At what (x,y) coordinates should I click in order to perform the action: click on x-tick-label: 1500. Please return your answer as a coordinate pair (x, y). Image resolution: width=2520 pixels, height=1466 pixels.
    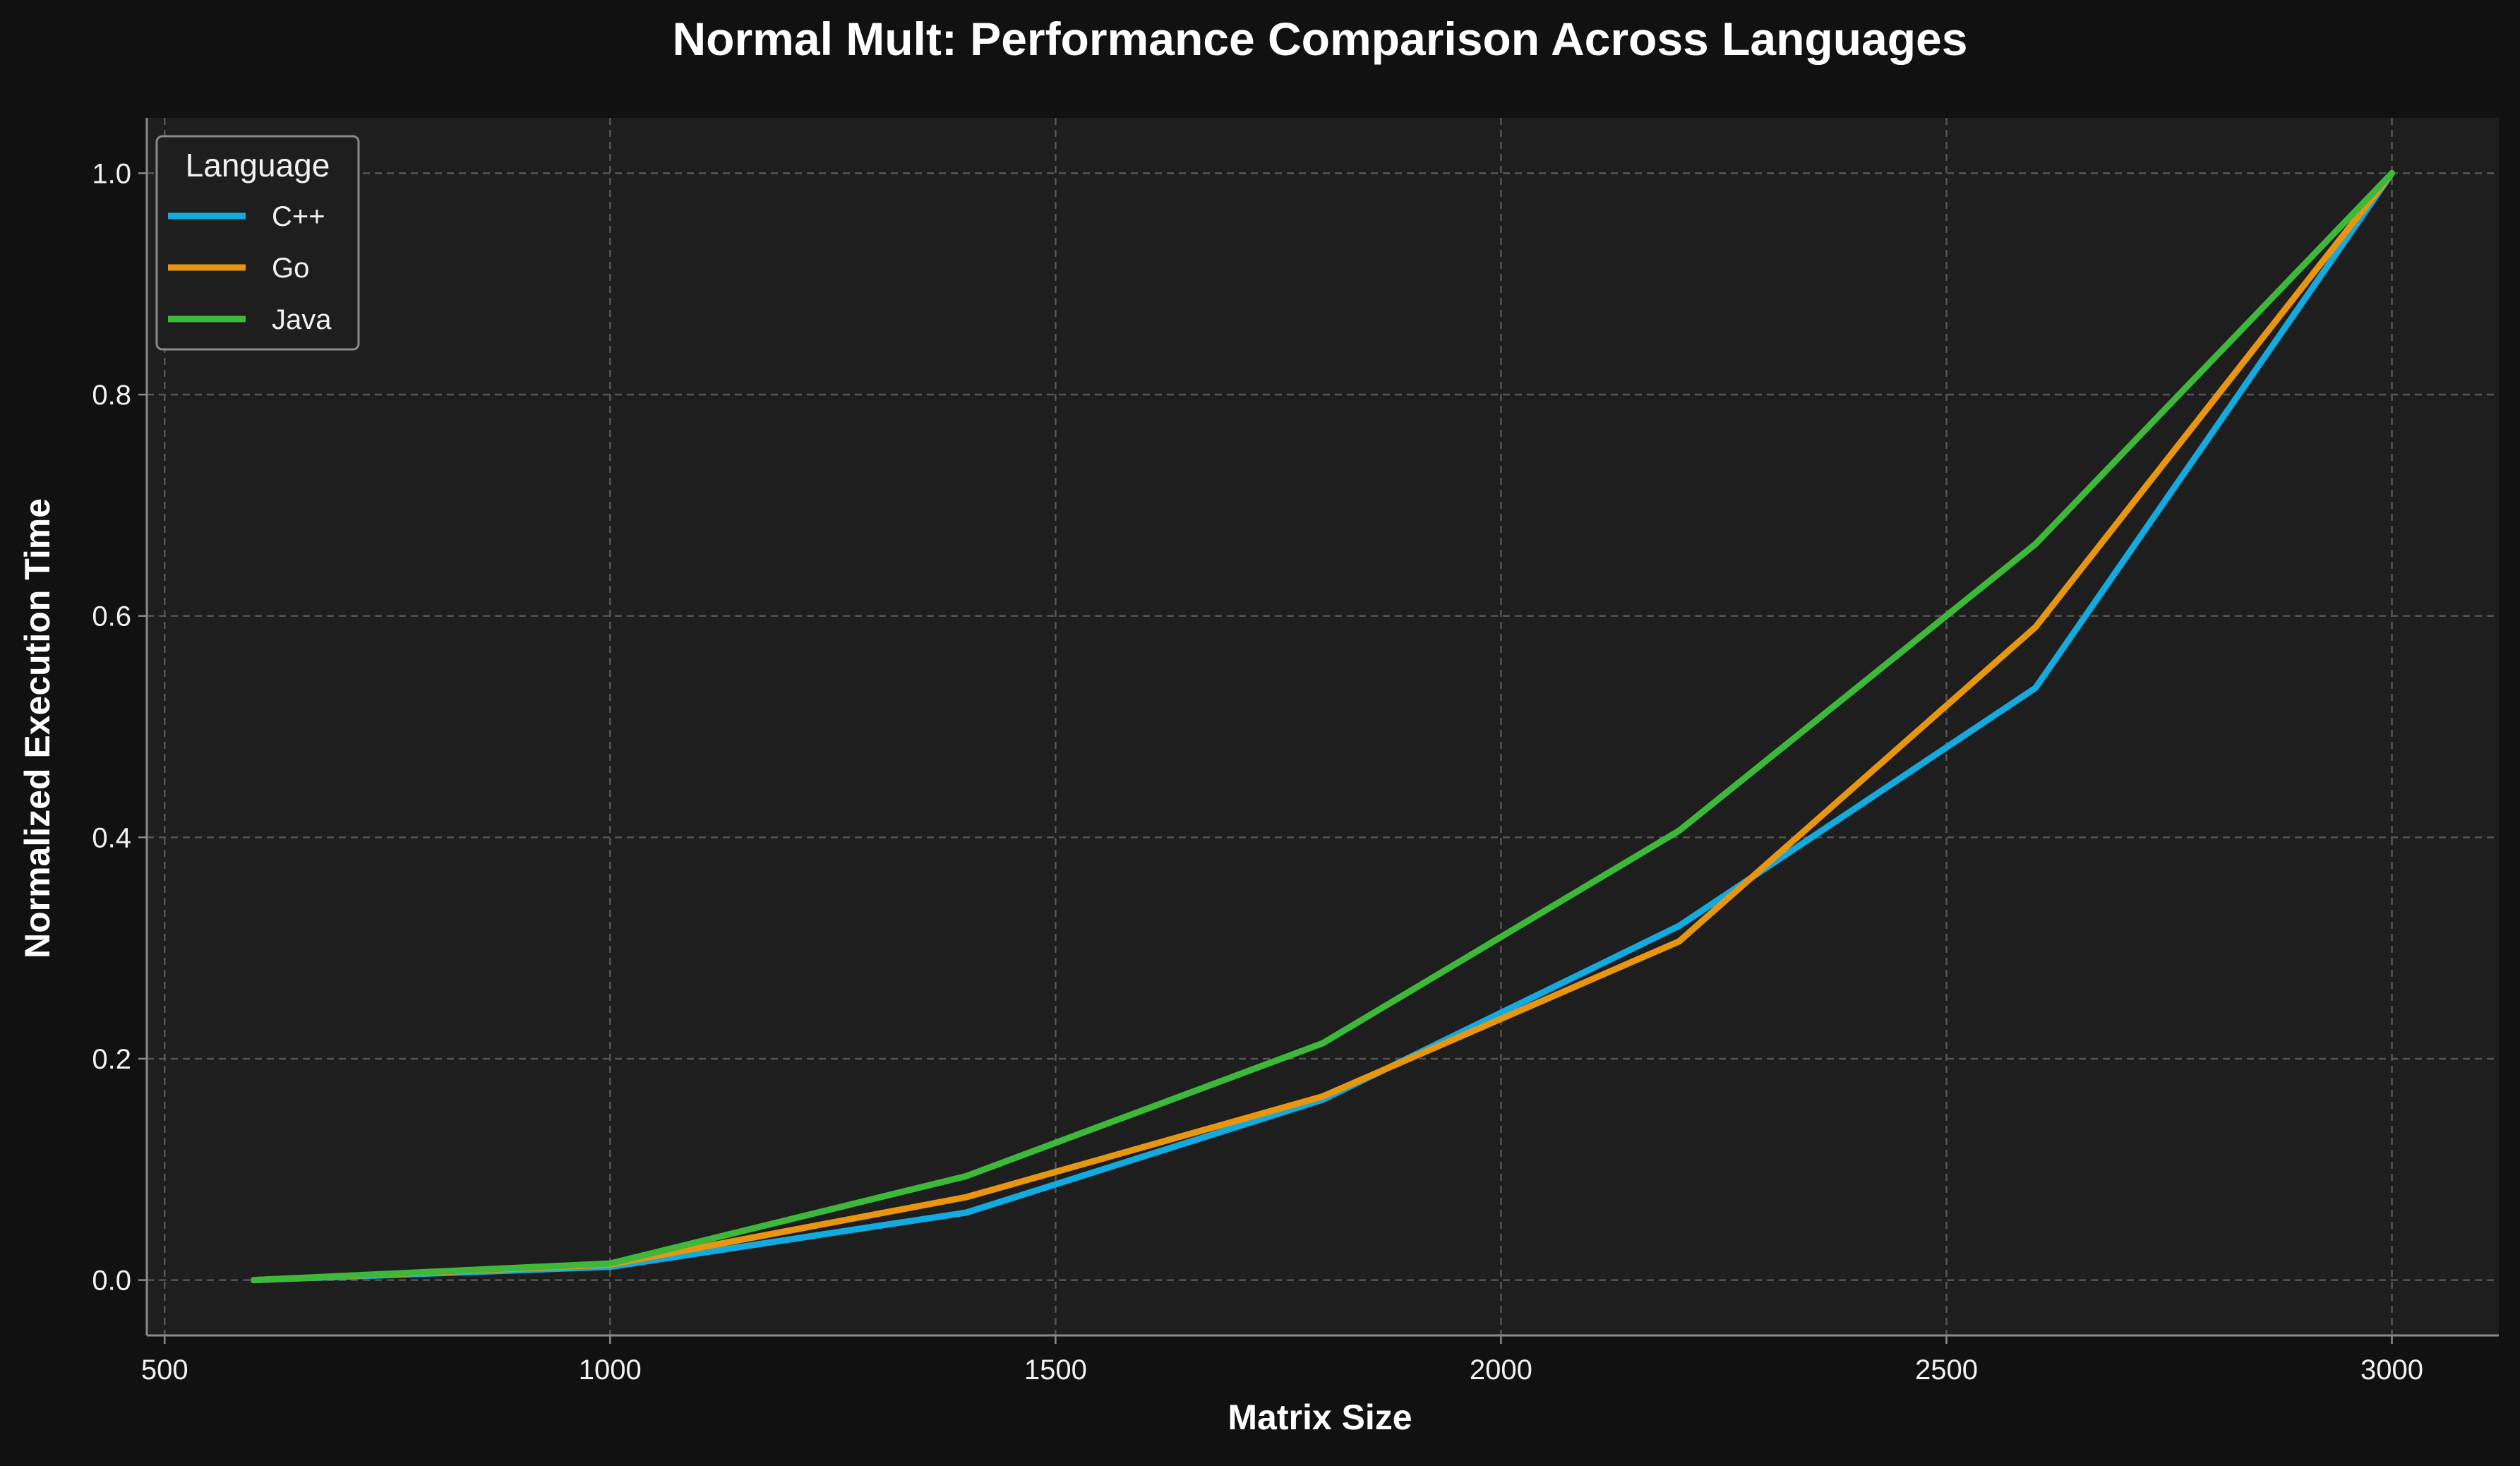
    Looking at the image, I should click on (1056, 1370).